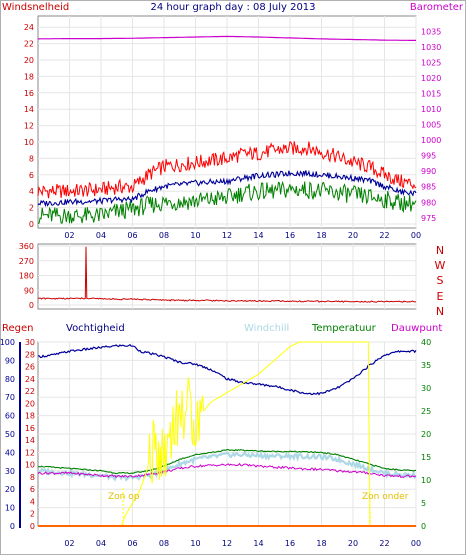  I want to click on gust-wind-line, so click(227, 169).